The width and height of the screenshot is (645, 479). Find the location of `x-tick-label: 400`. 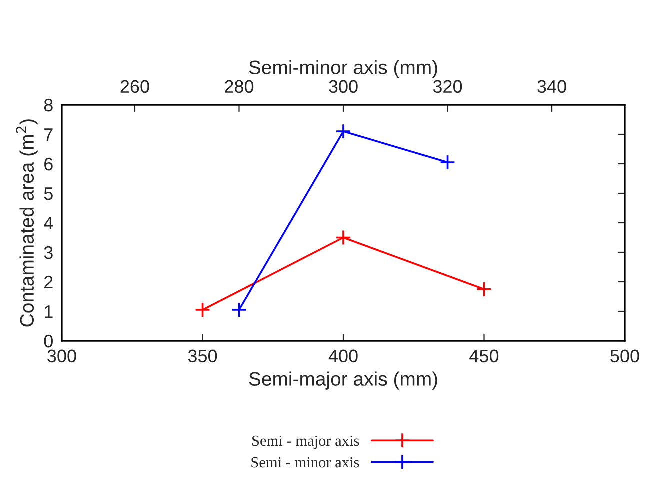

x-tick-label: 400 is located at coordinates (343, 356).